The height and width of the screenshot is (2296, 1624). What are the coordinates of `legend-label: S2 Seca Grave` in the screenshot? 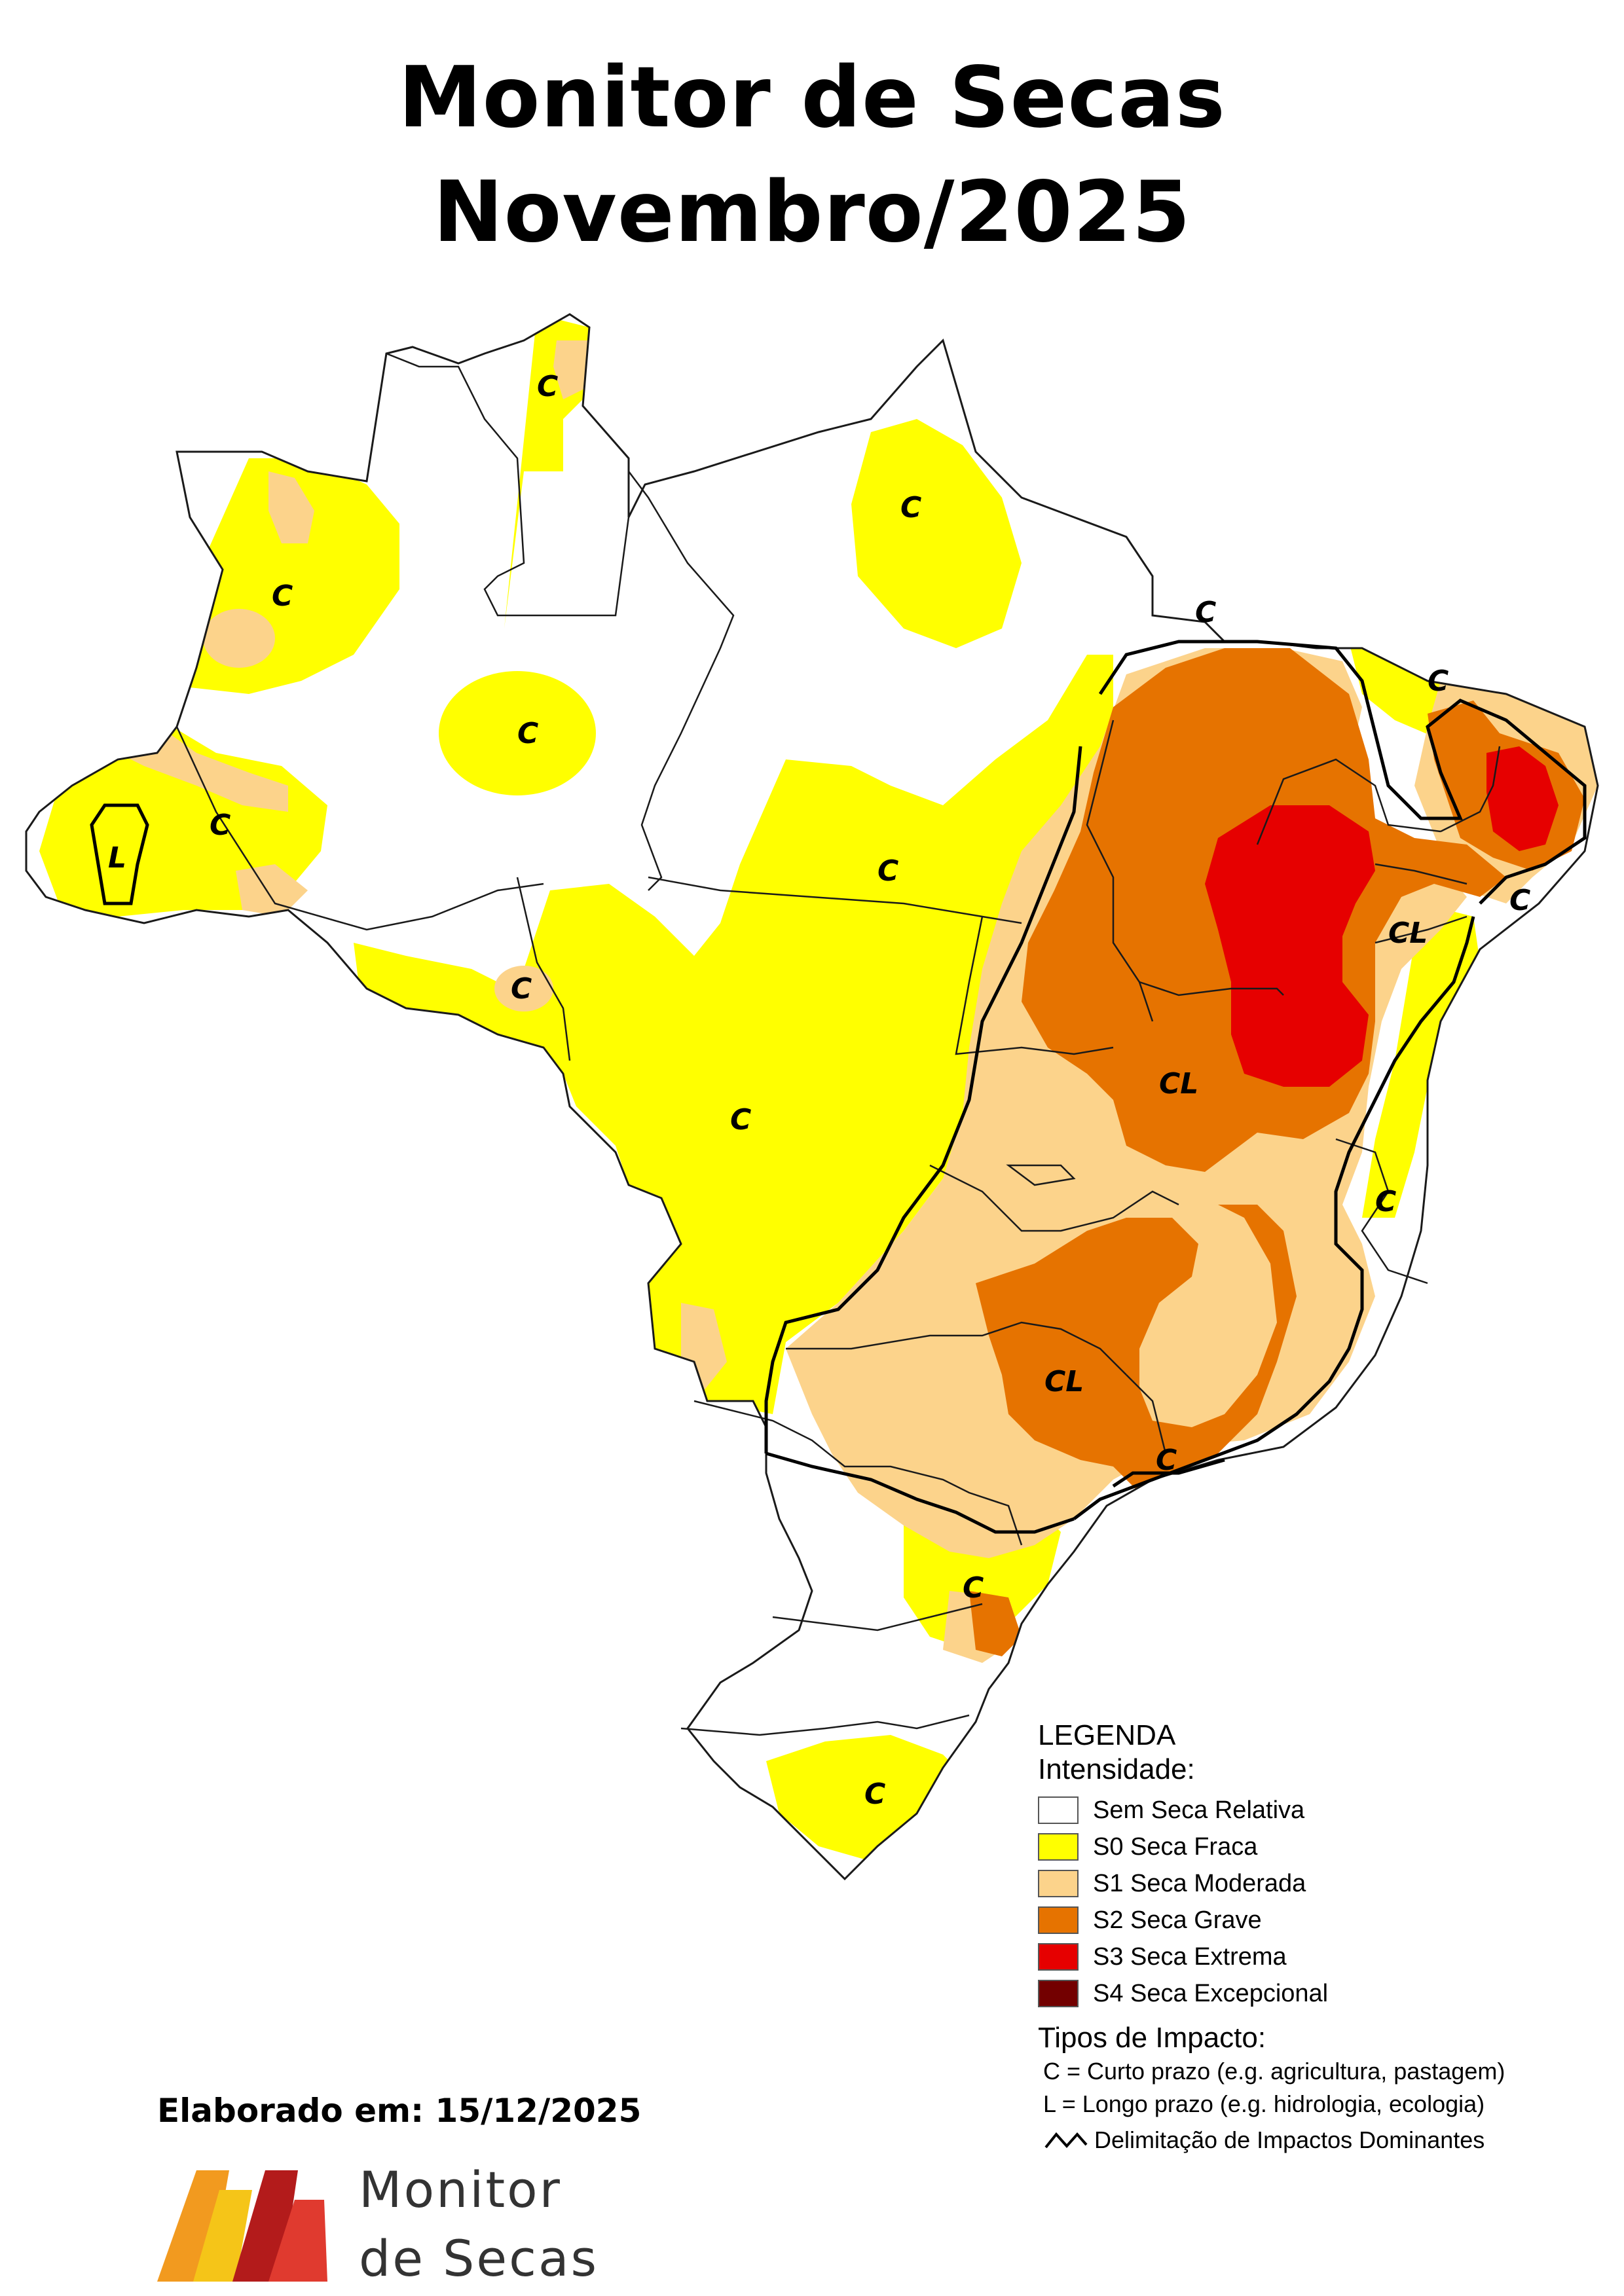 It's located at (1177, 1920).